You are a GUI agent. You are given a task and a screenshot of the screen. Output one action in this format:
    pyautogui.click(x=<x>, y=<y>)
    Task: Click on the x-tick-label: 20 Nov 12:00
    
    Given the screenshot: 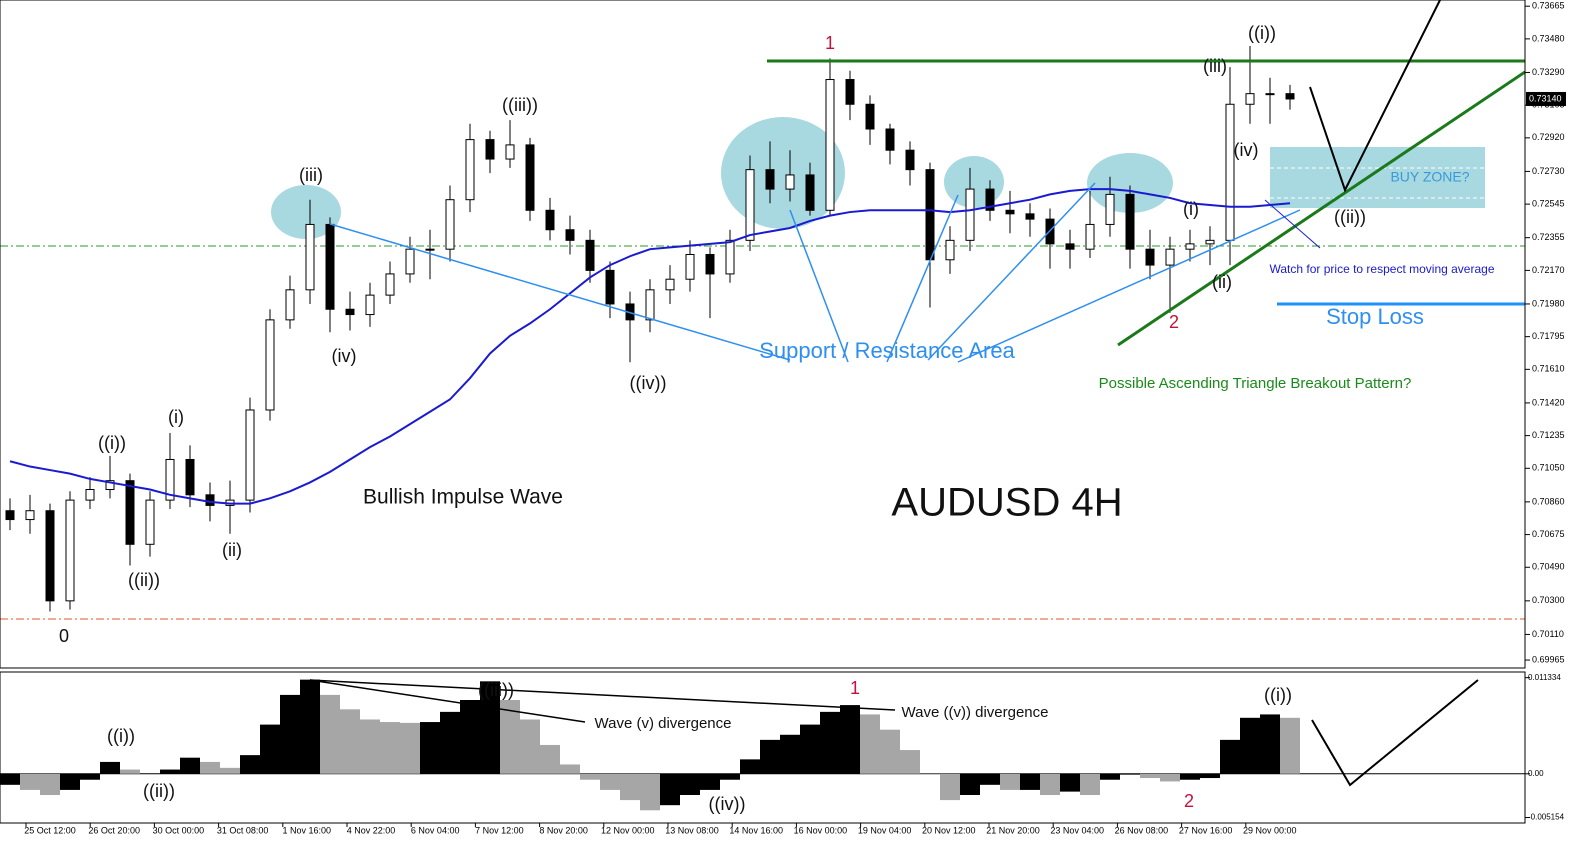 What is the action you would take?
    pyautogui.click(x=949, y=830)
    